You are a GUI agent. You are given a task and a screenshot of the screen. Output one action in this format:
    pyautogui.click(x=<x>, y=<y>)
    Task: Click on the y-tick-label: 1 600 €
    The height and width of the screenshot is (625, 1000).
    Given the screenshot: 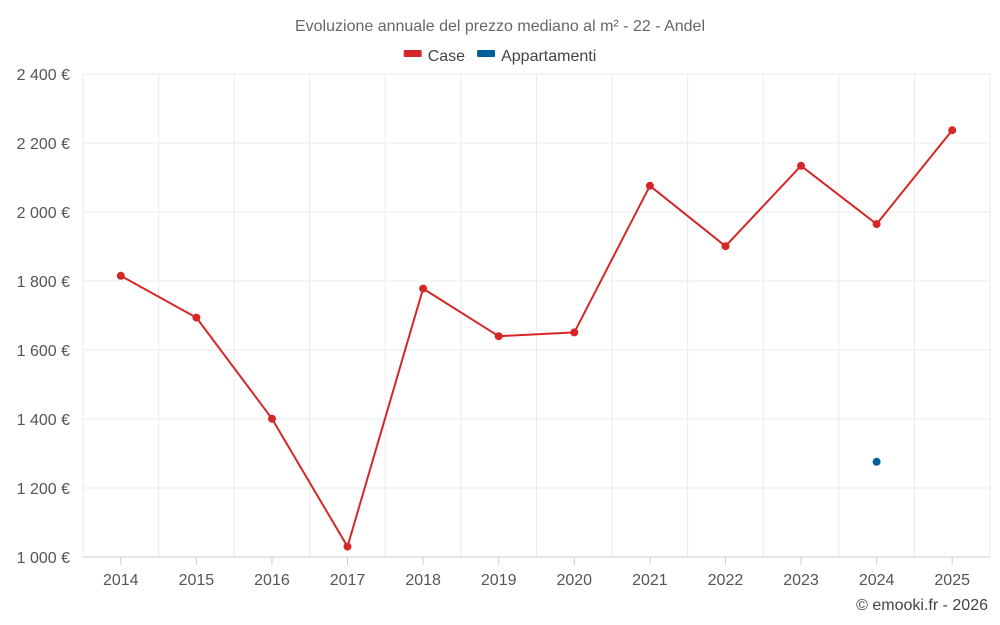 What is the action you would take?
    pyautogui.click(x=43, y=351)
    